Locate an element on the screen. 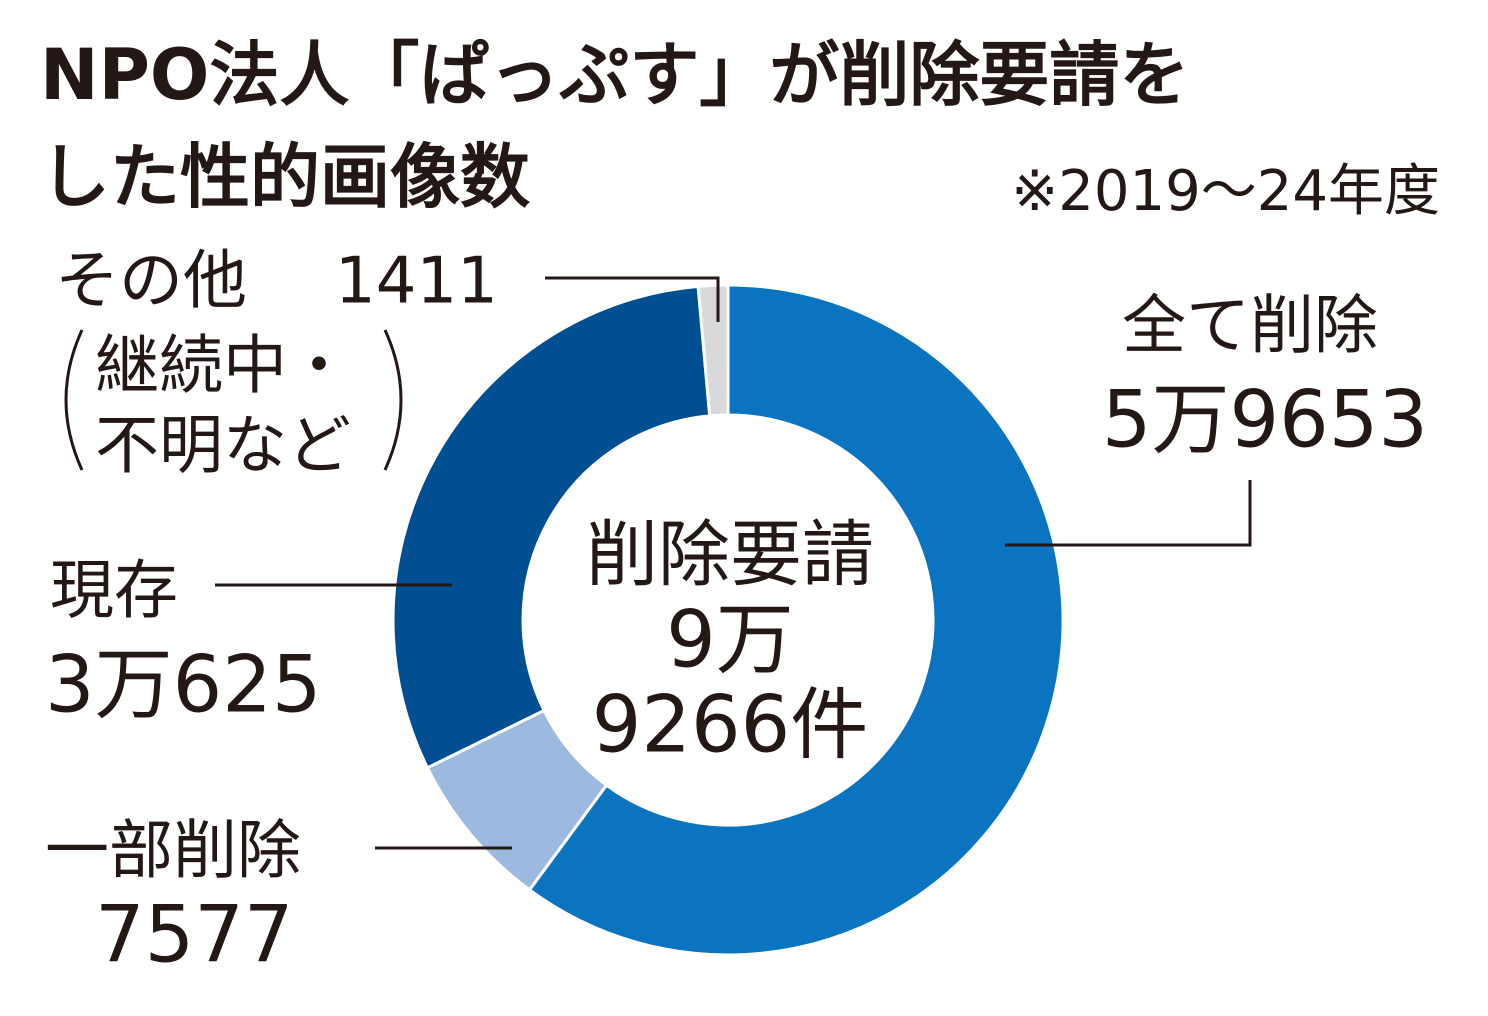  other-note: 継続中・ is located at coordinates (223, 367).